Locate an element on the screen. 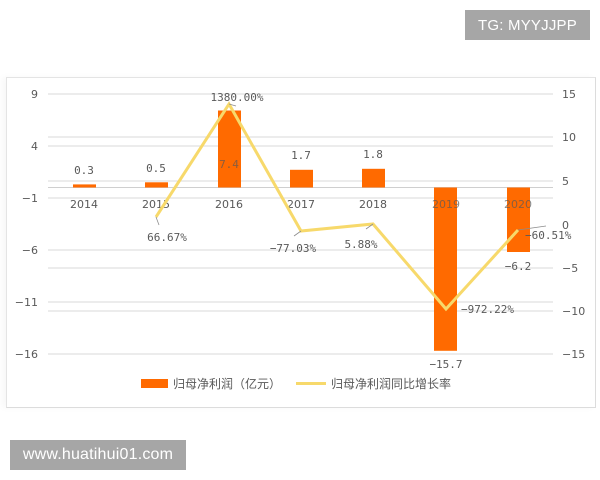 The image size is (600, 480). svg-text: 5 is located at coordinates (565, 181).